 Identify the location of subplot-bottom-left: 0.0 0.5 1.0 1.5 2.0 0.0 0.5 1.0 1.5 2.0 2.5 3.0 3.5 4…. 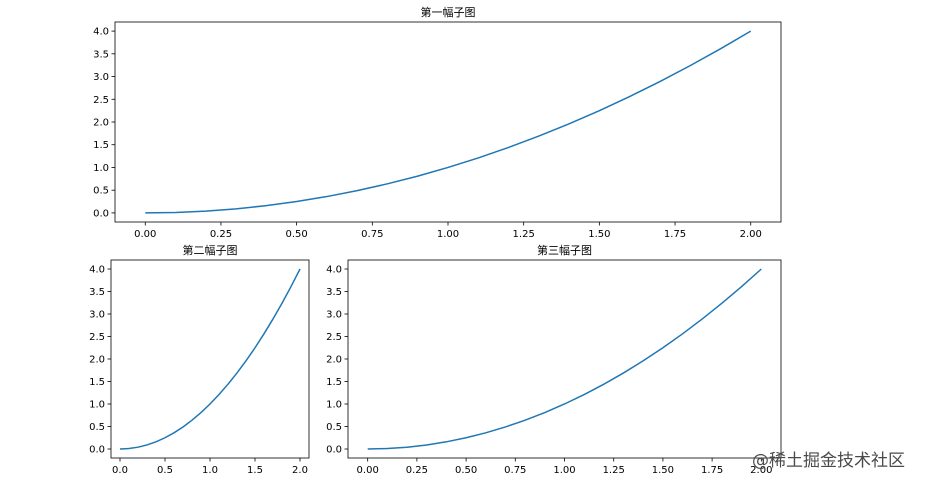
(199, 359).